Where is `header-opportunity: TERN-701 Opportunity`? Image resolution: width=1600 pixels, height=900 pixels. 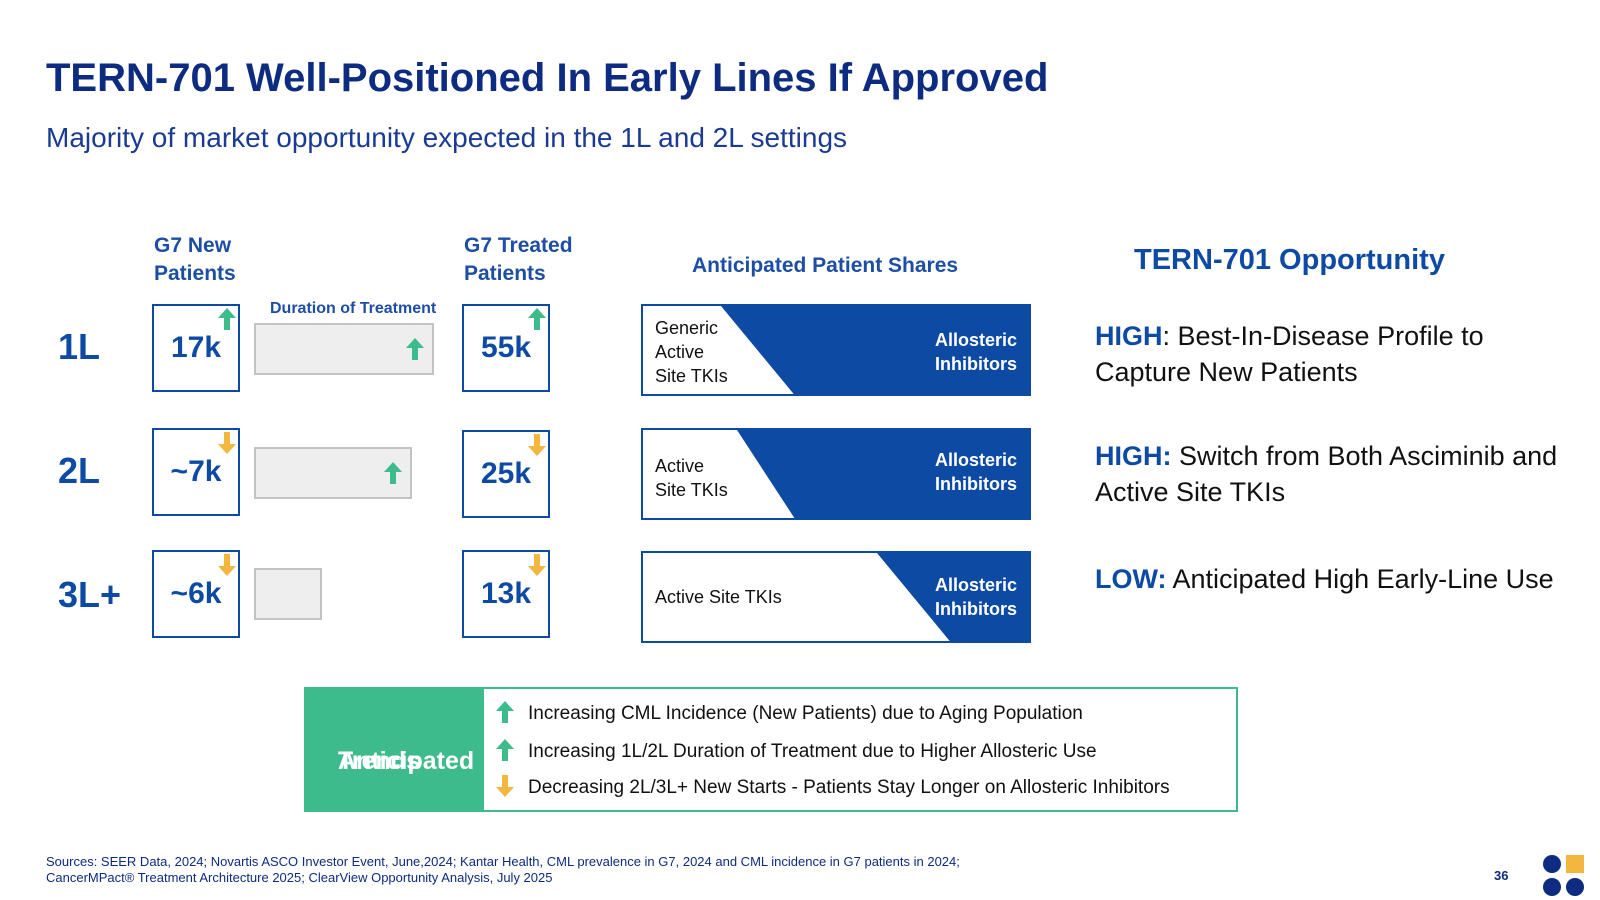 header-opportunity: TERN-701 Opportunity is located at coordinates (1289, 260).